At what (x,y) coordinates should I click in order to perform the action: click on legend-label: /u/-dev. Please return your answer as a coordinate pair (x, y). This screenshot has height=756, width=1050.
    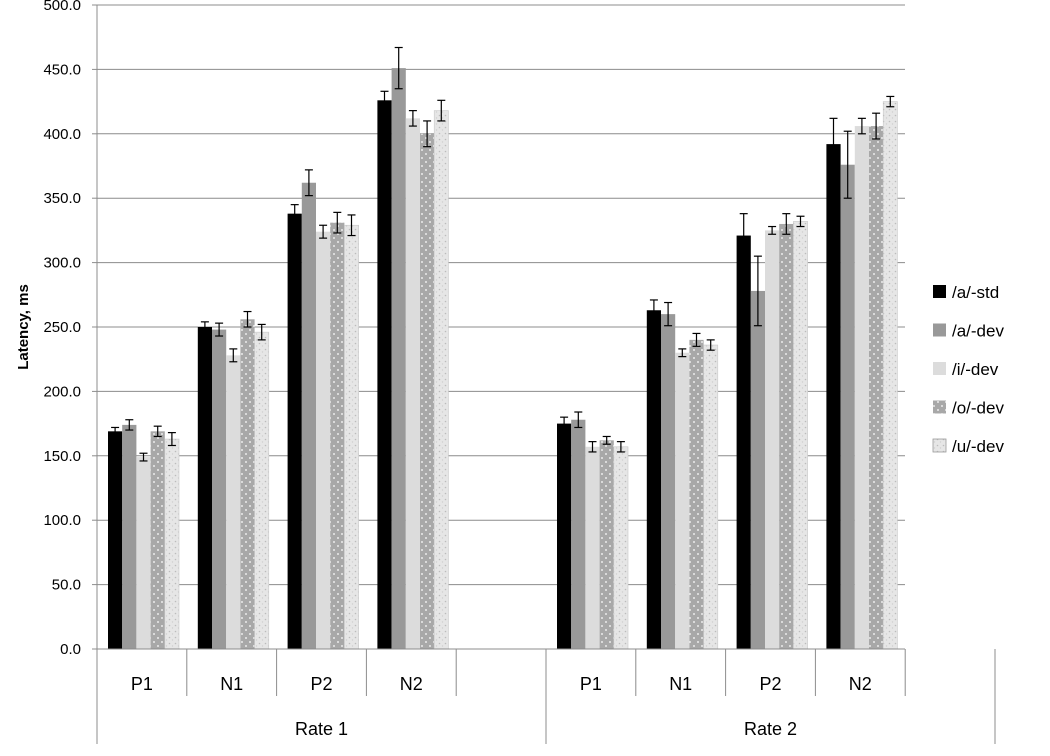
    Looking at the image, I should click on (978, 446).